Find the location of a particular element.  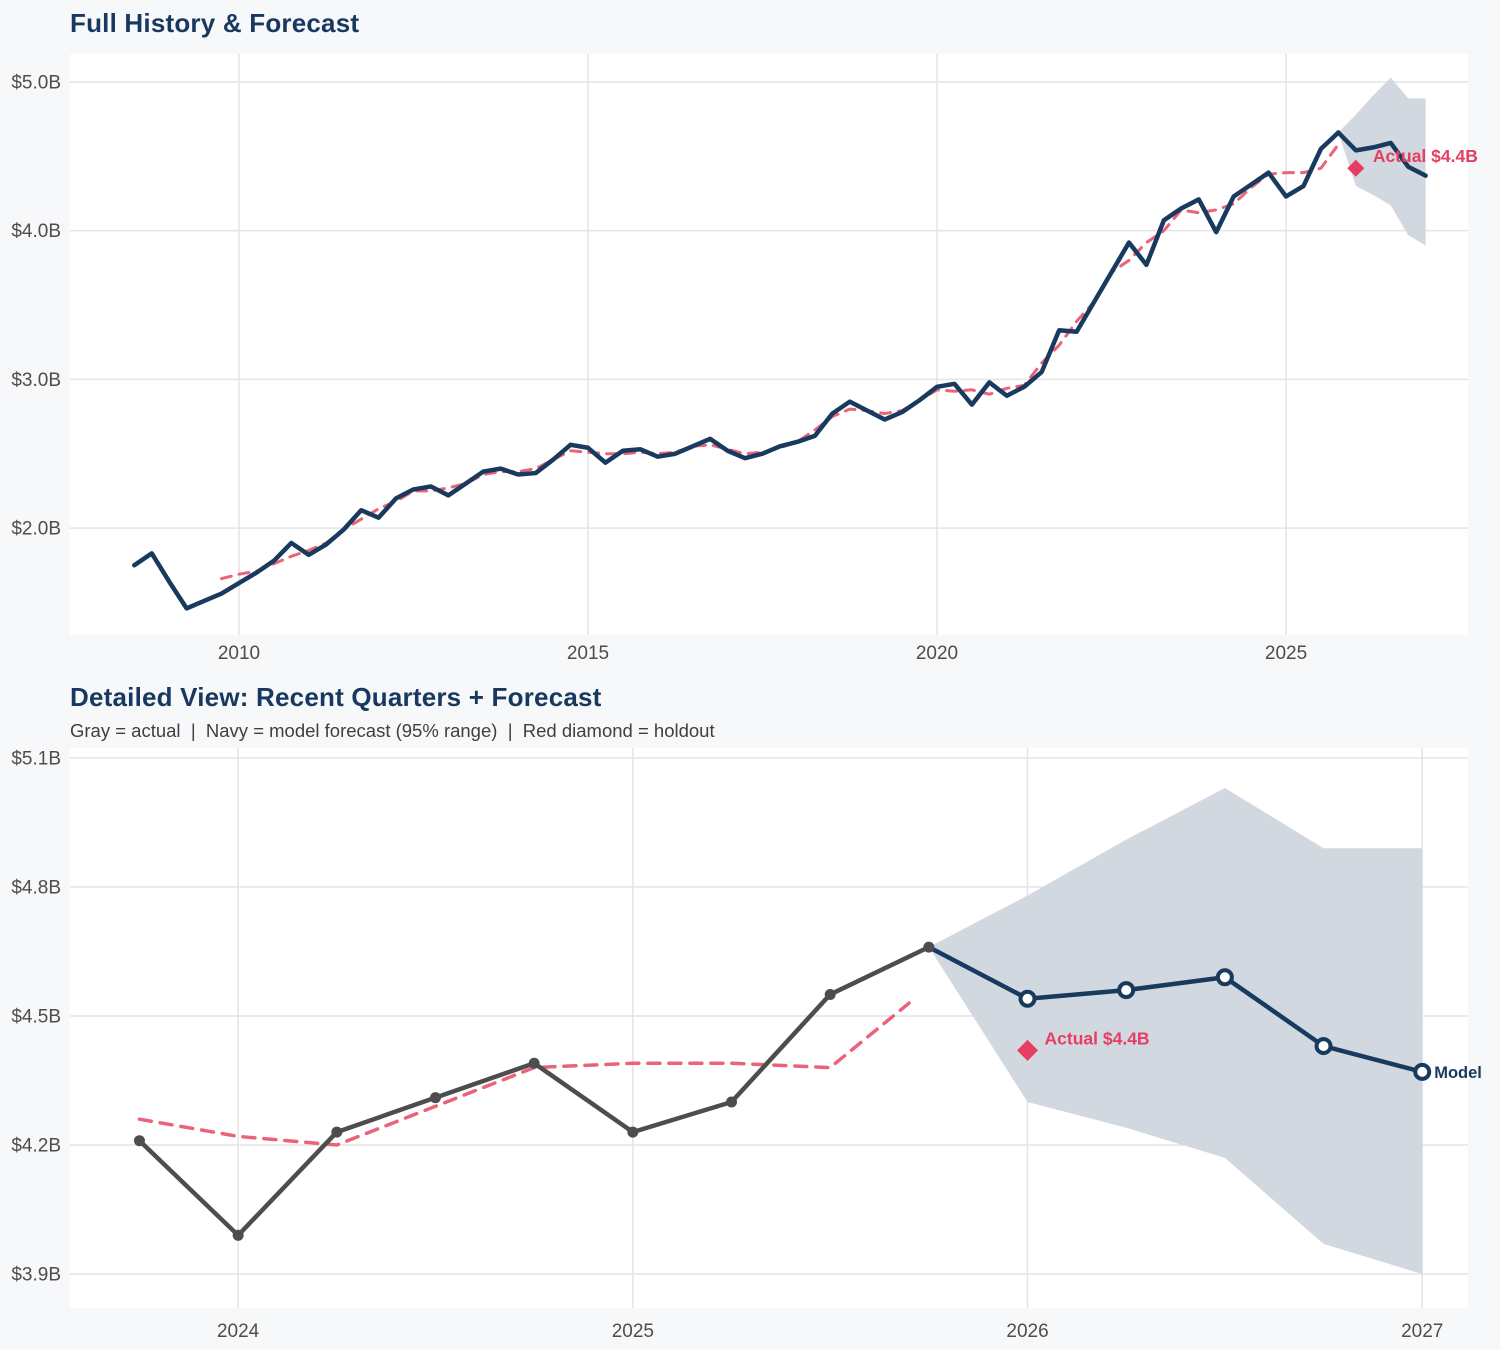

svg-text: 2027 is located at coordinates (1422, 1331).